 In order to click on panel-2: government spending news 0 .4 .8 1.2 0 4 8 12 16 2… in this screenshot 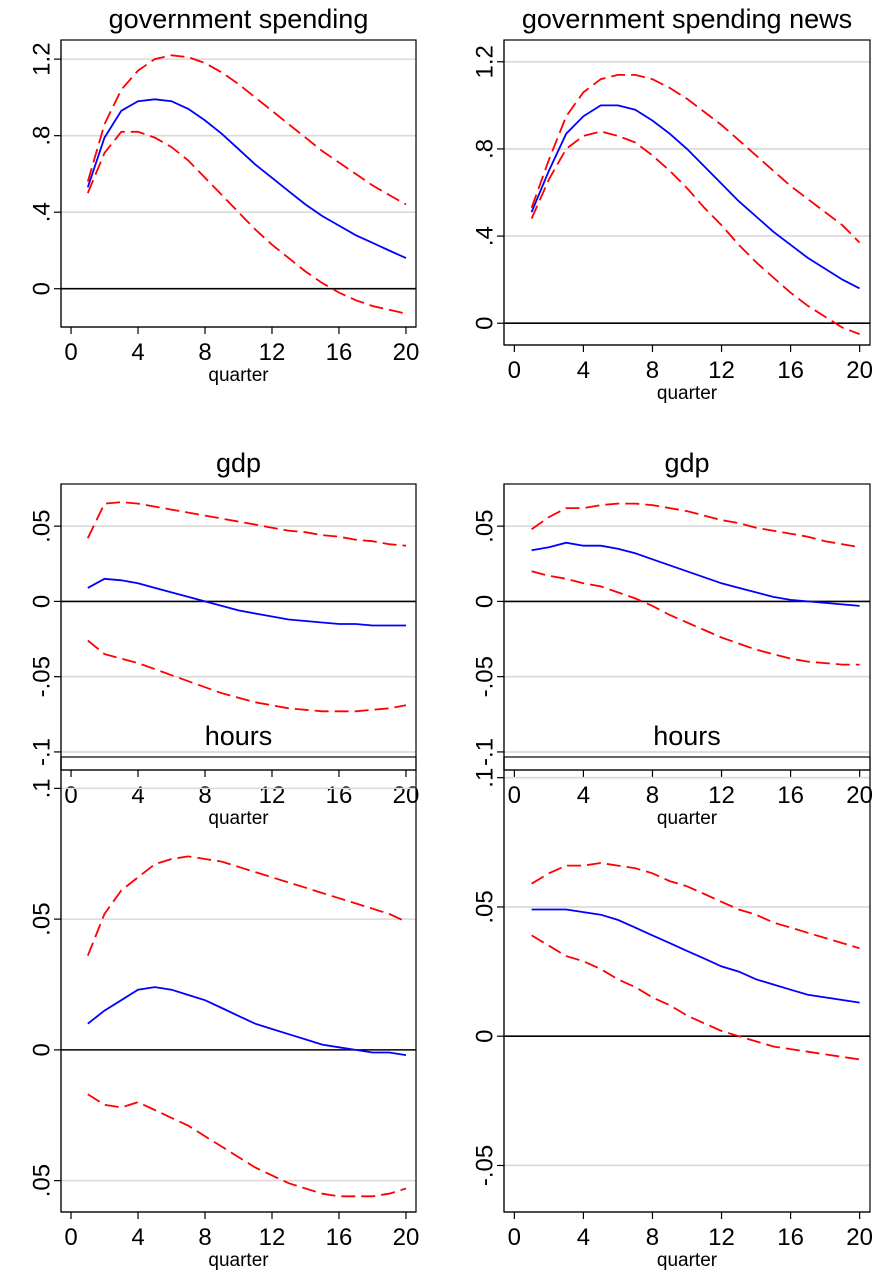, I will do `click(672, 204)`.